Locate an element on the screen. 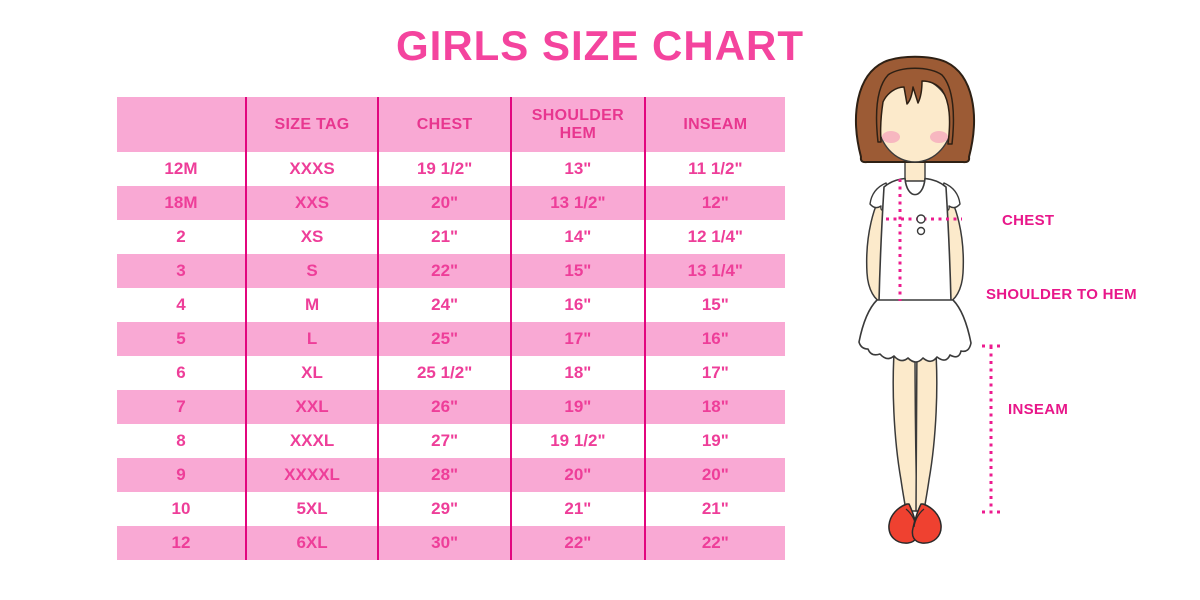 Image resolution: width=1200 pixels, height=600 pixels. chest-cell: 25" is located at coordinates (444, 339).